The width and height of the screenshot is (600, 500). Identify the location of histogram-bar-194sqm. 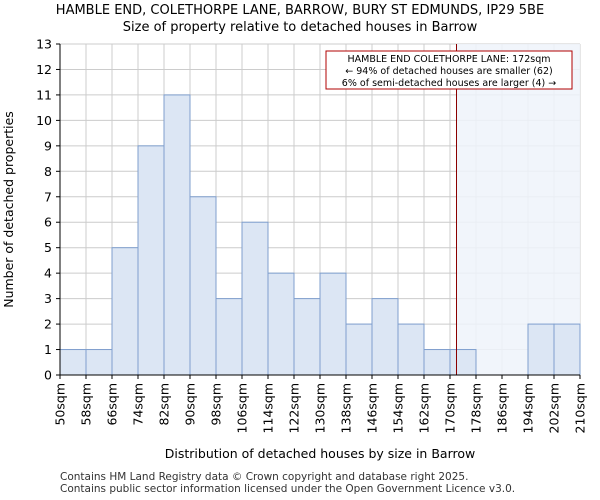
(541, 349).